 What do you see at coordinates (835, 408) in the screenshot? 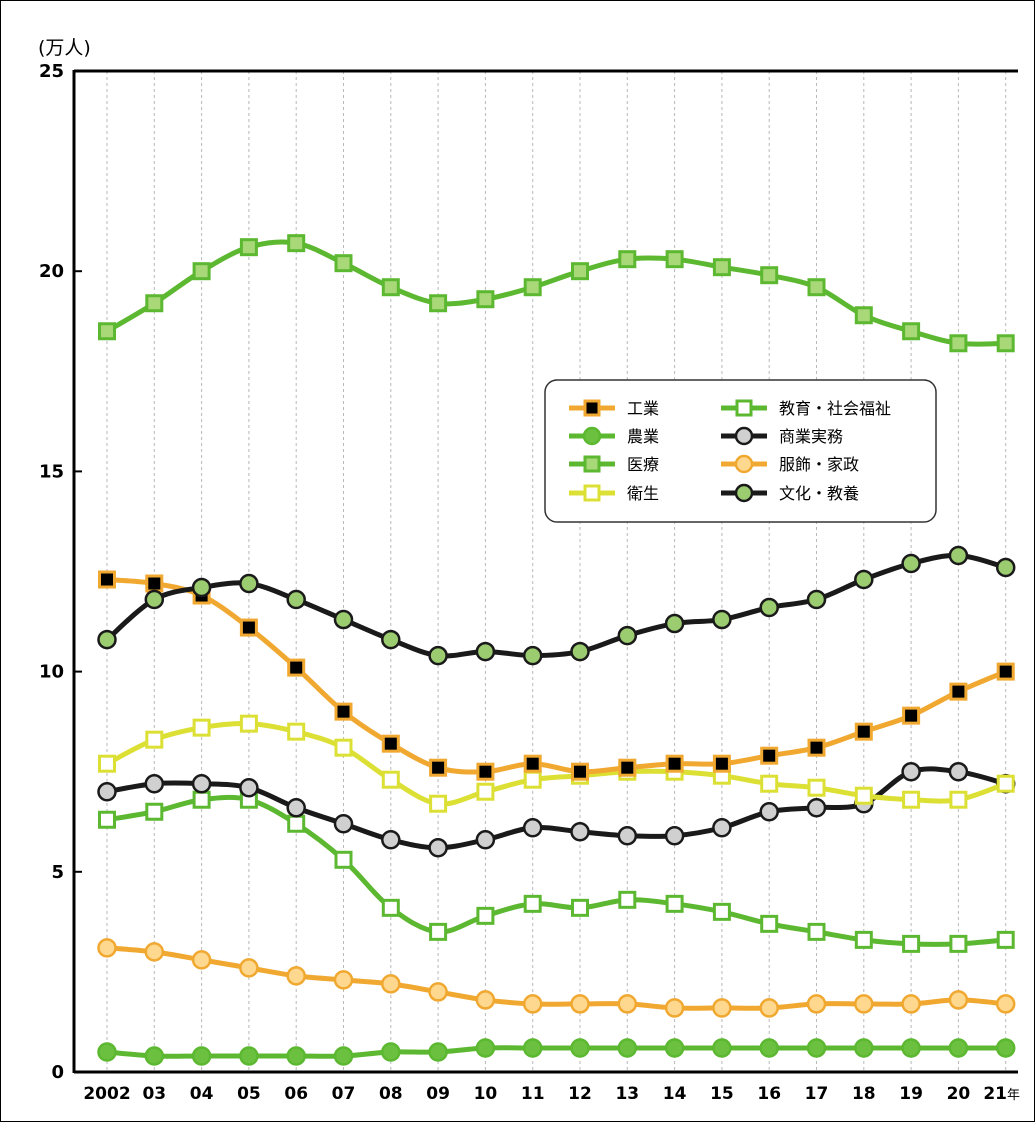
I see `legend-label: 教育・社会福祉` at bounding box center [835, 408].